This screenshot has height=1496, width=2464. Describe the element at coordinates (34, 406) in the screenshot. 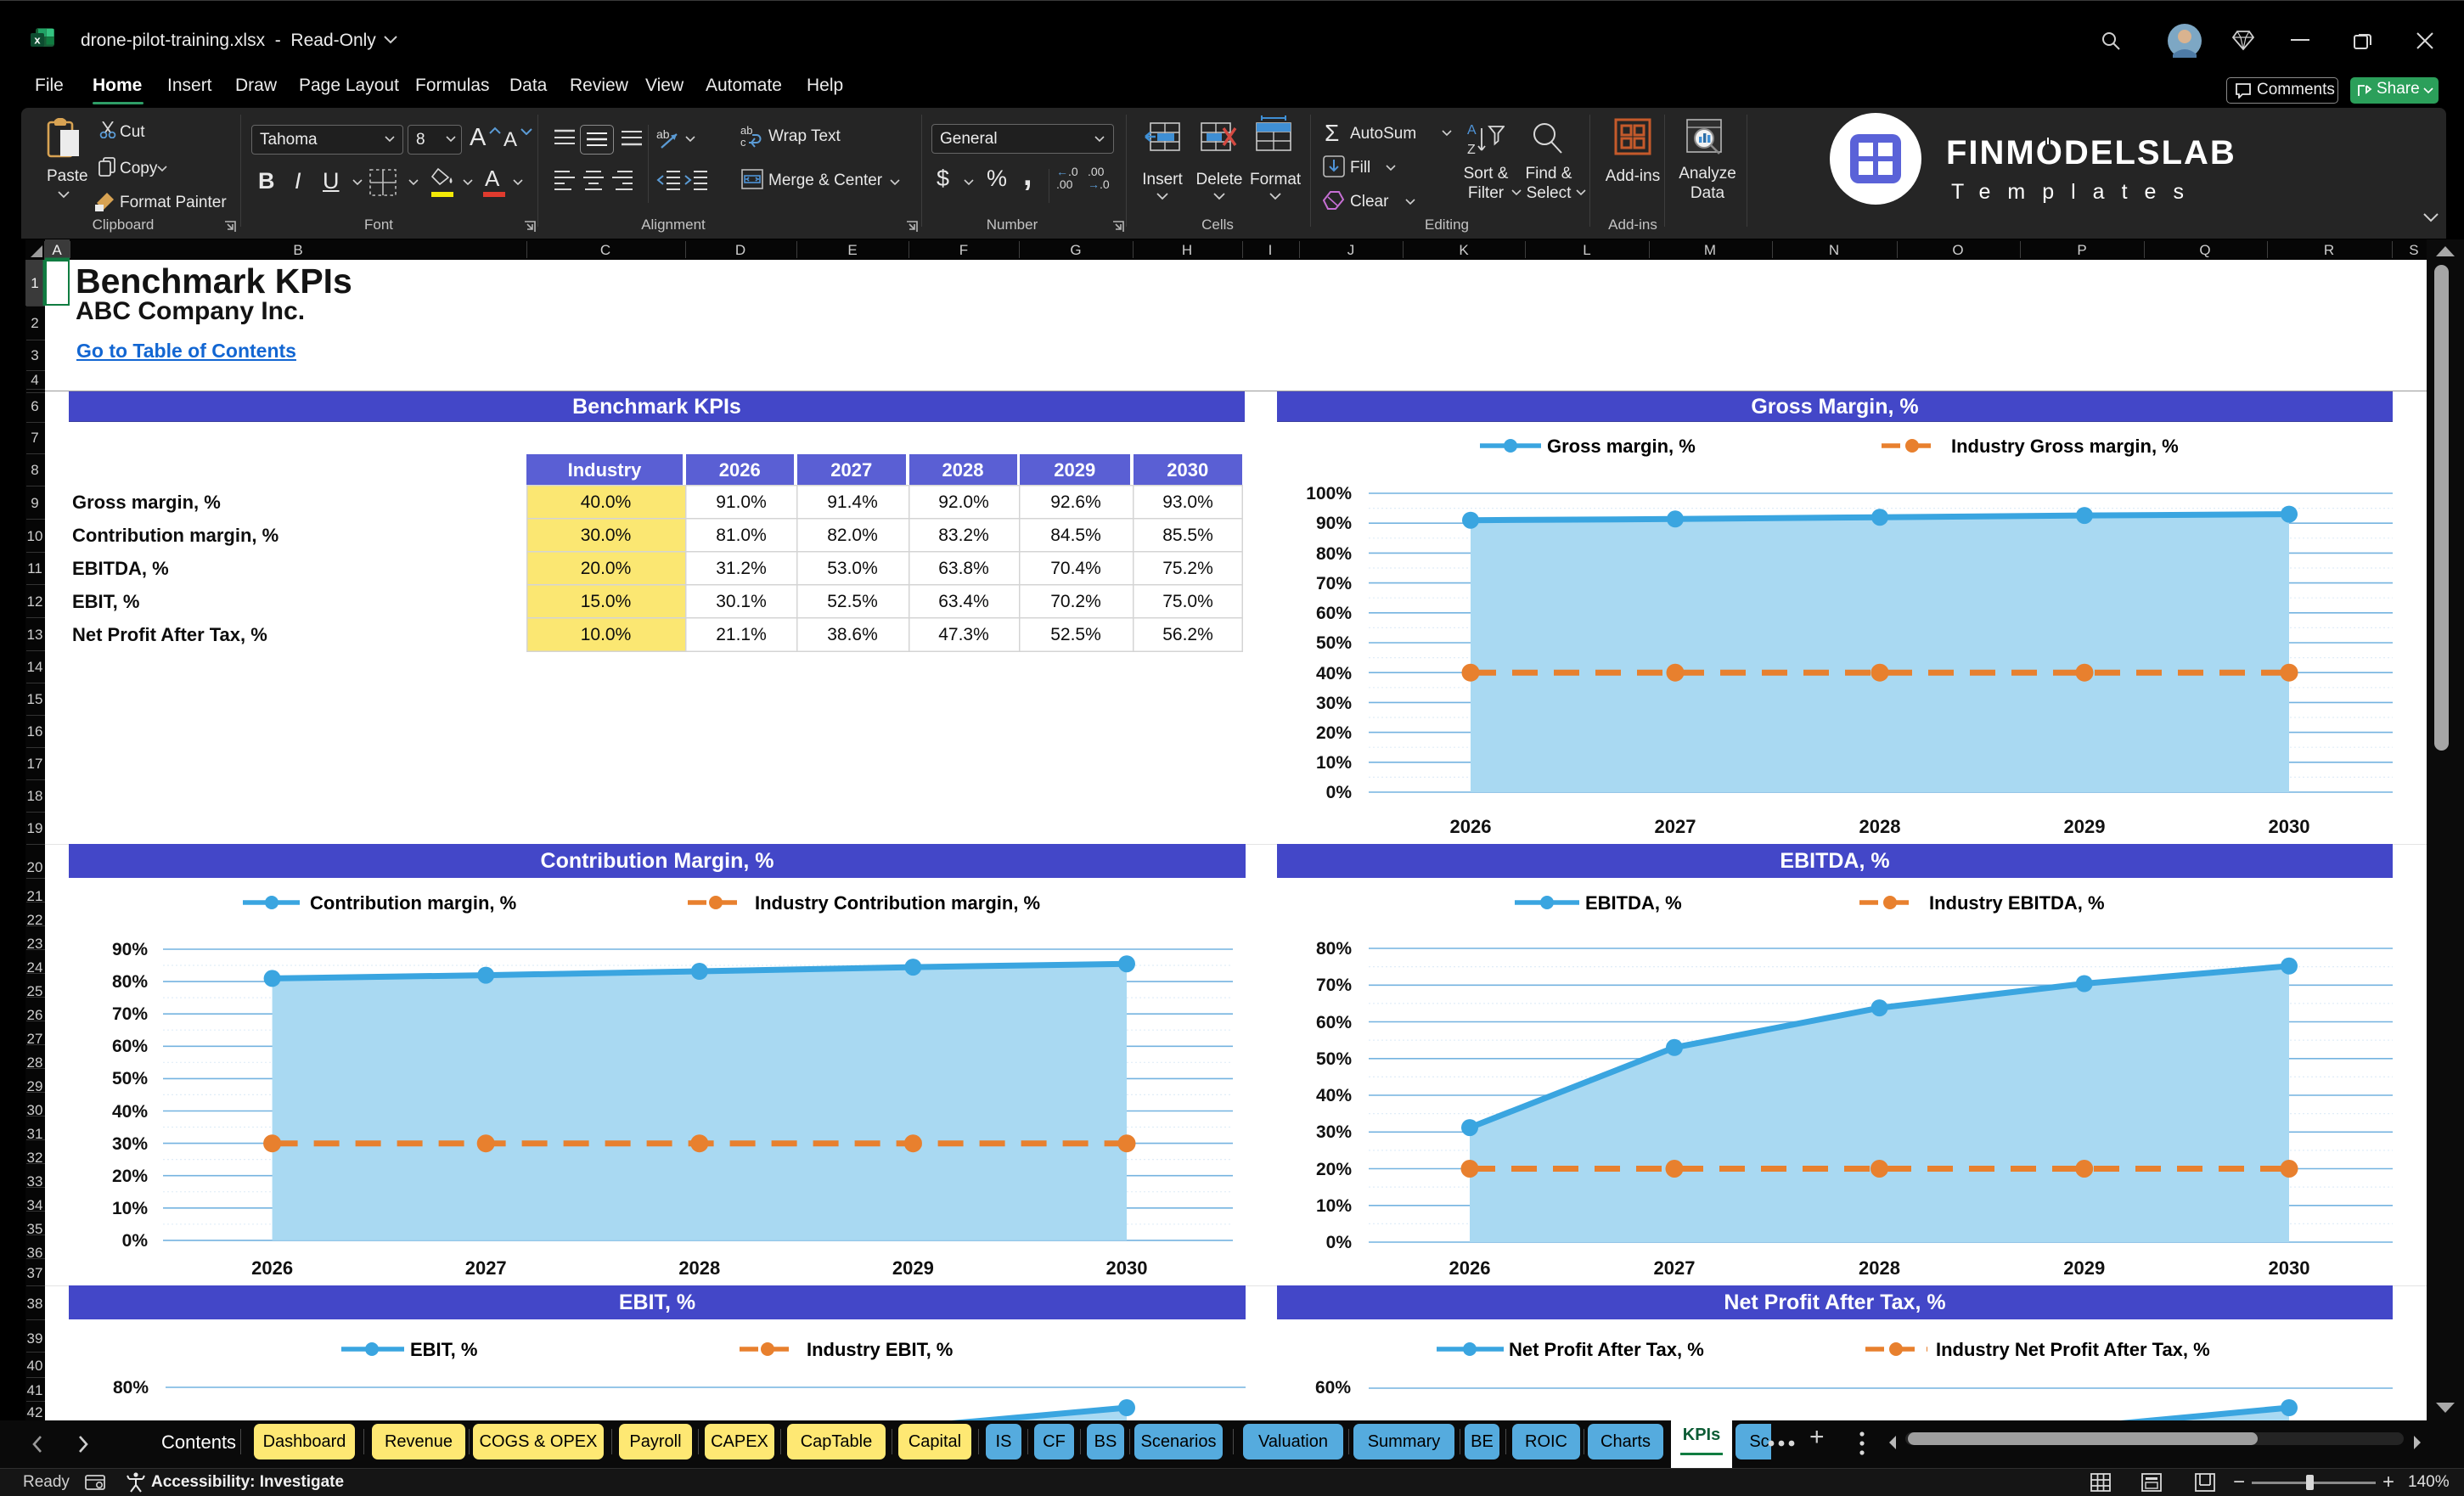

I see `svg-text: 6` at that location.